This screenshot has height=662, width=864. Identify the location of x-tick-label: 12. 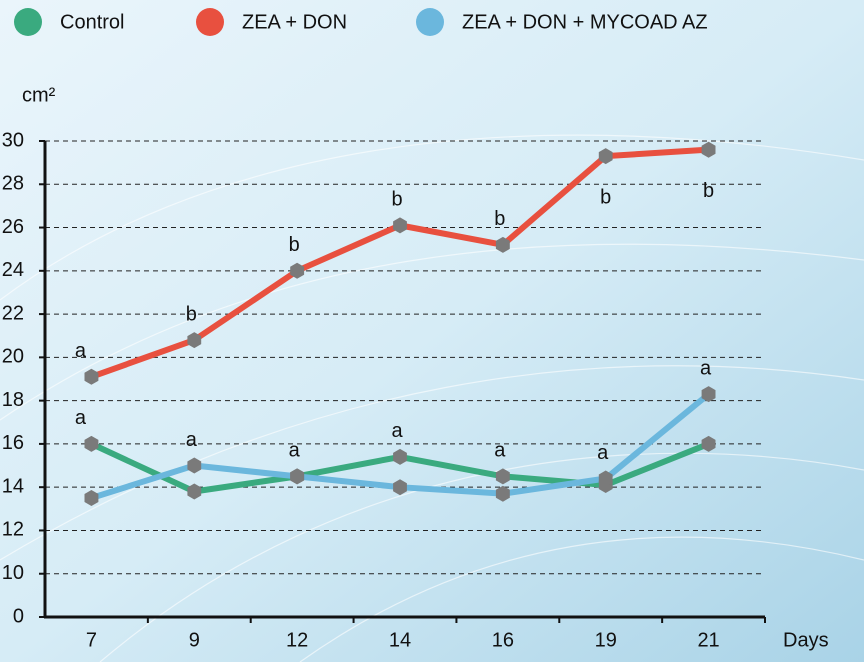
(297, 640).